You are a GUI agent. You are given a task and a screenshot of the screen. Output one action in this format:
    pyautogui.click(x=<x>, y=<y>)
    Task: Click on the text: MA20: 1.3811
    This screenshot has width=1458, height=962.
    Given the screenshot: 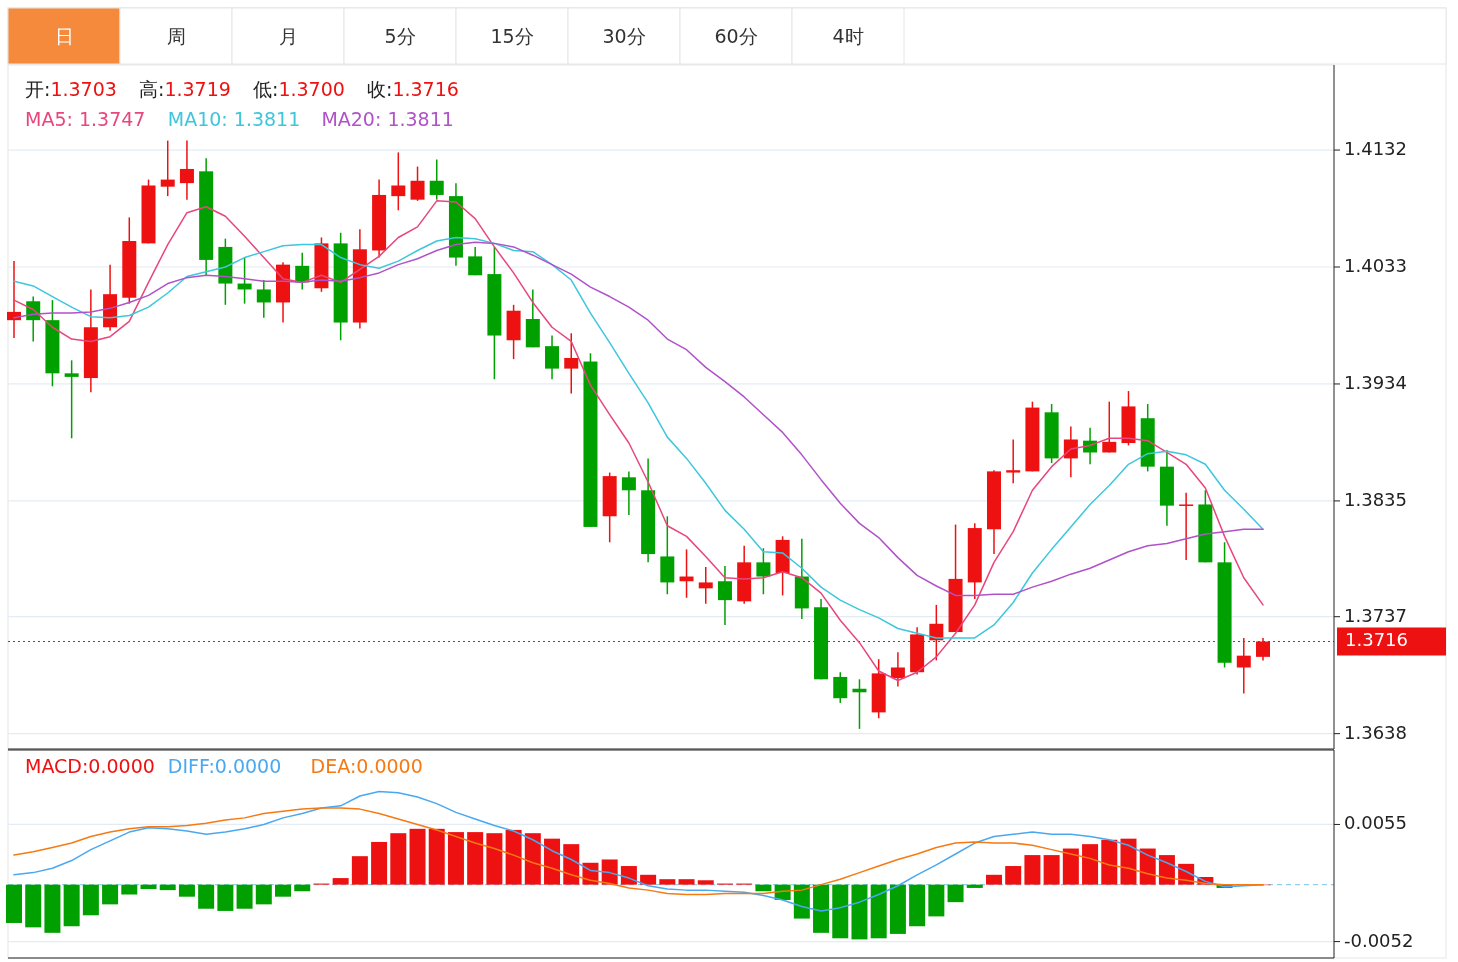 What is the action you would take?
    pyautogui.click(x=387, y=118)
    